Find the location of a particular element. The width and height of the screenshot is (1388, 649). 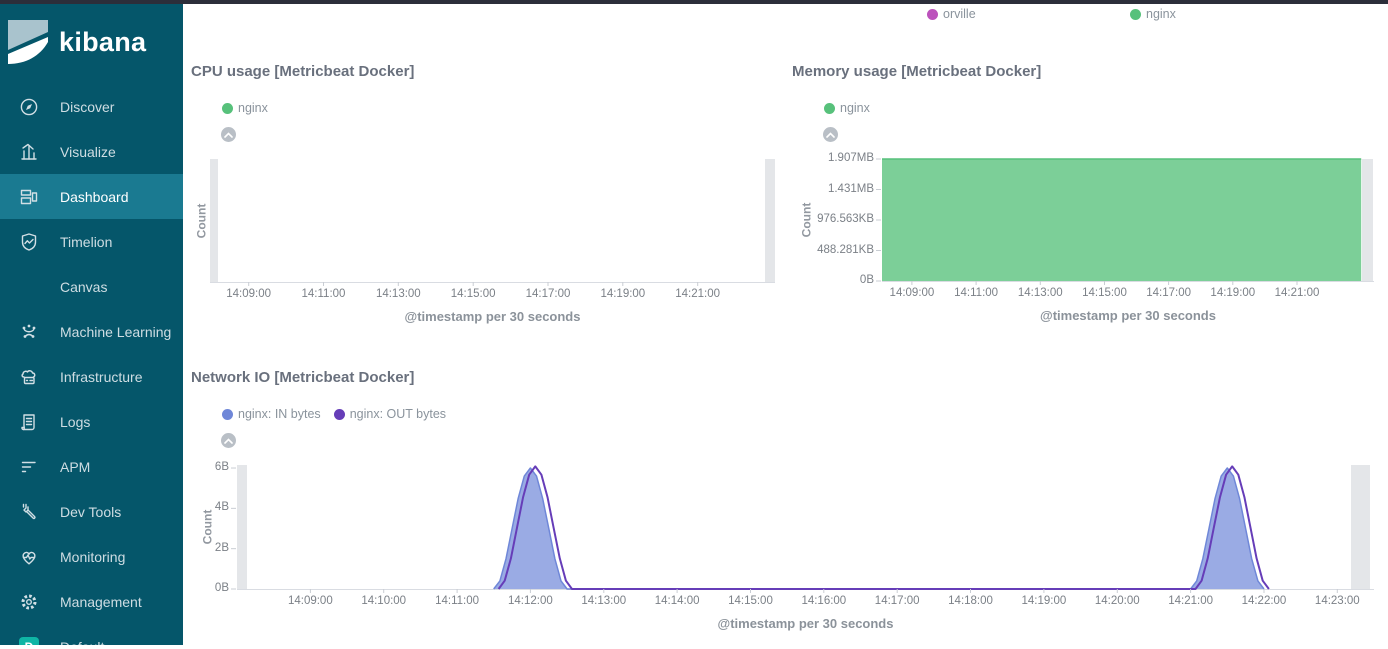

dev-tools-icon is located at coordinates (29, 512).